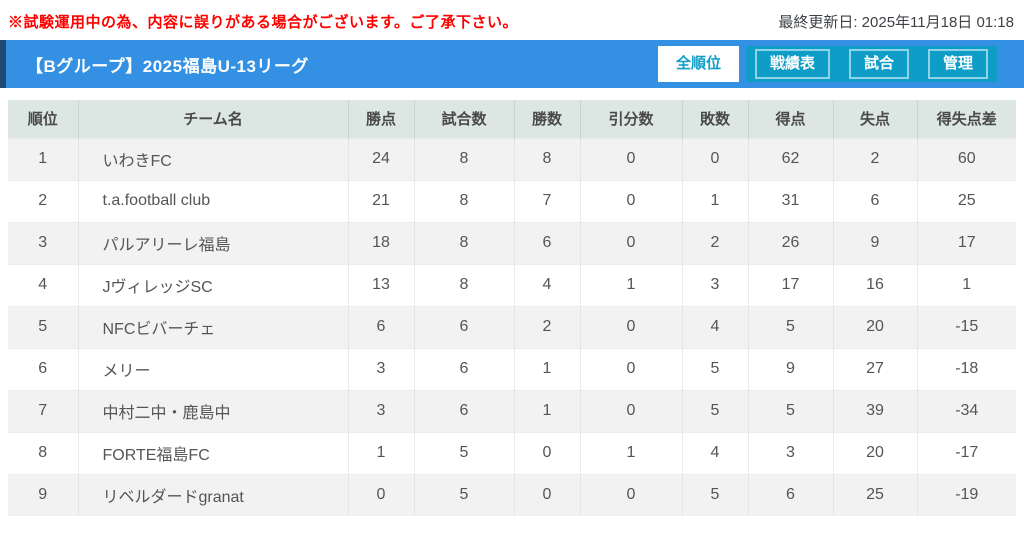 The image size is (1024, 536). I want to click on rank-cell: 5, so click(43, 326).